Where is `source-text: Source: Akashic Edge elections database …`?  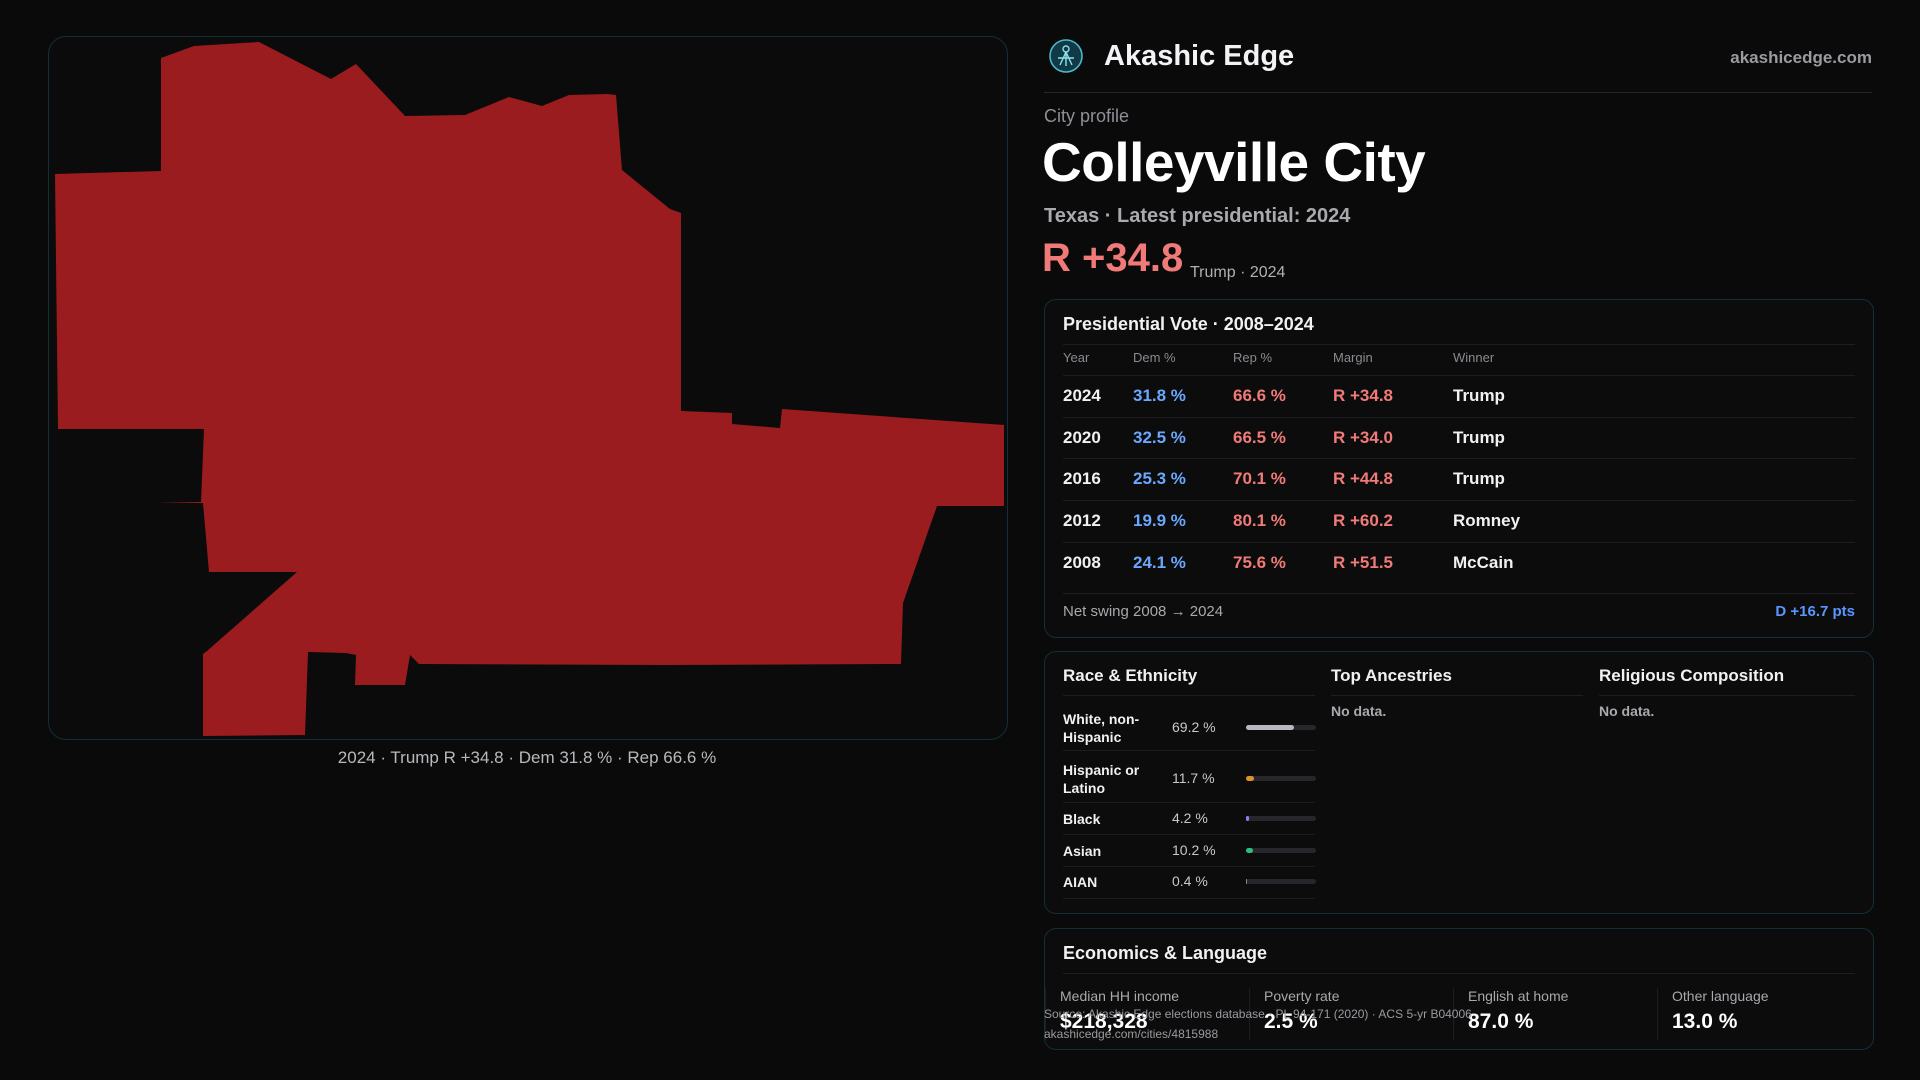
source-text: Source: Akashic Edge elections database … is located at coordinates (1258, 1014).